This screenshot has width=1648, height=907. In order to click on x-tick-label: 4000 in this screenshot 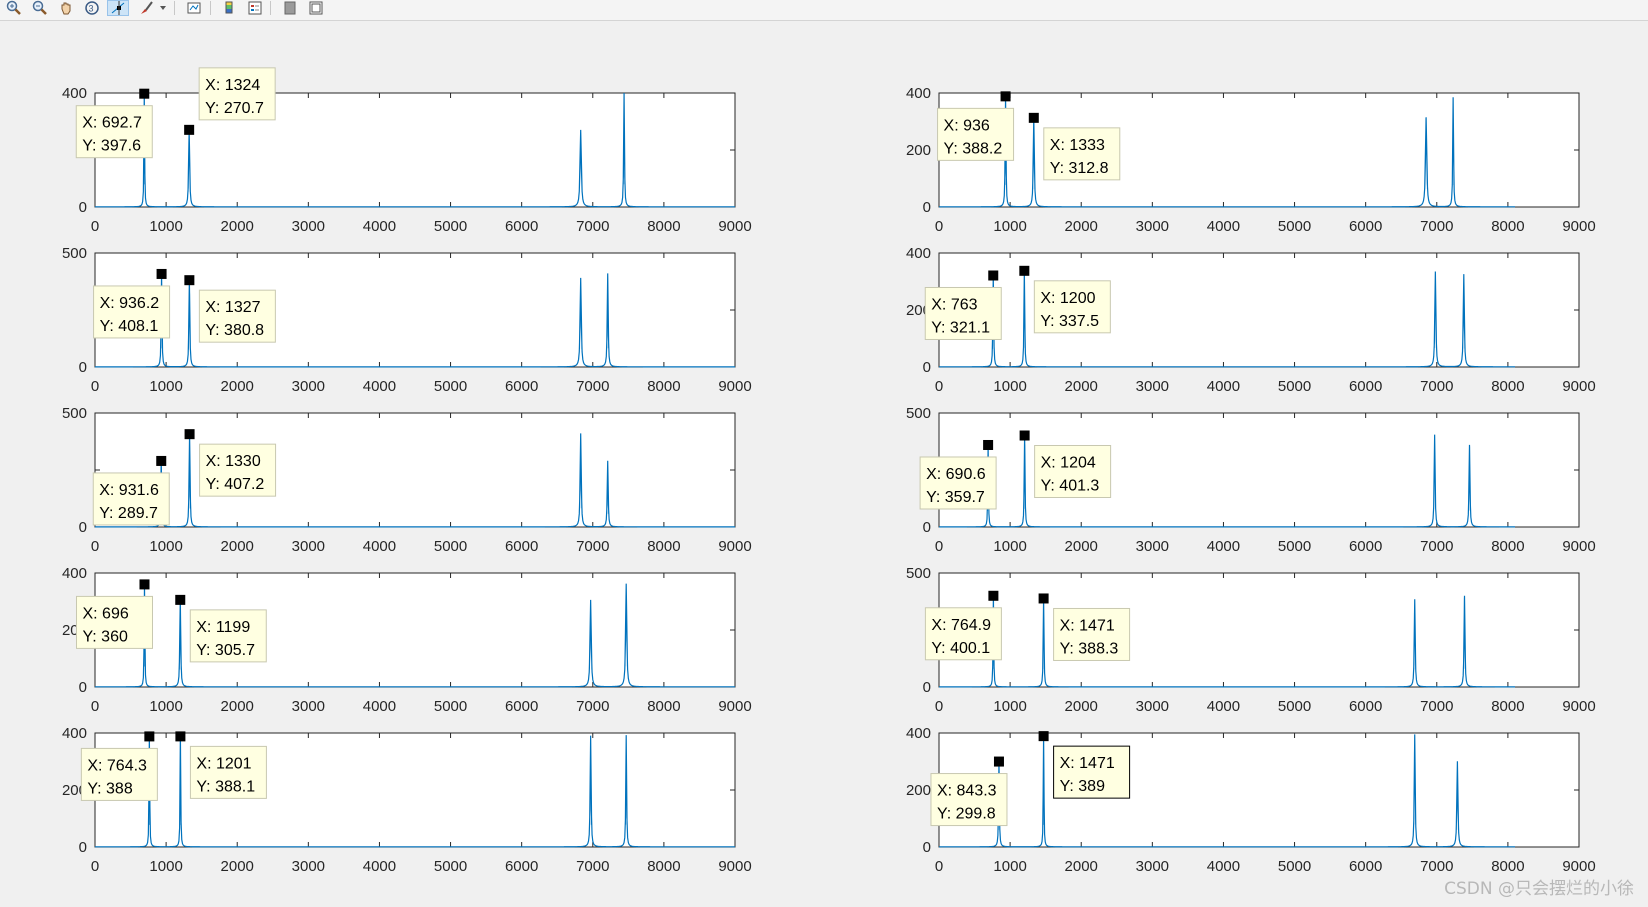, I will do `click(1223, 706)`.